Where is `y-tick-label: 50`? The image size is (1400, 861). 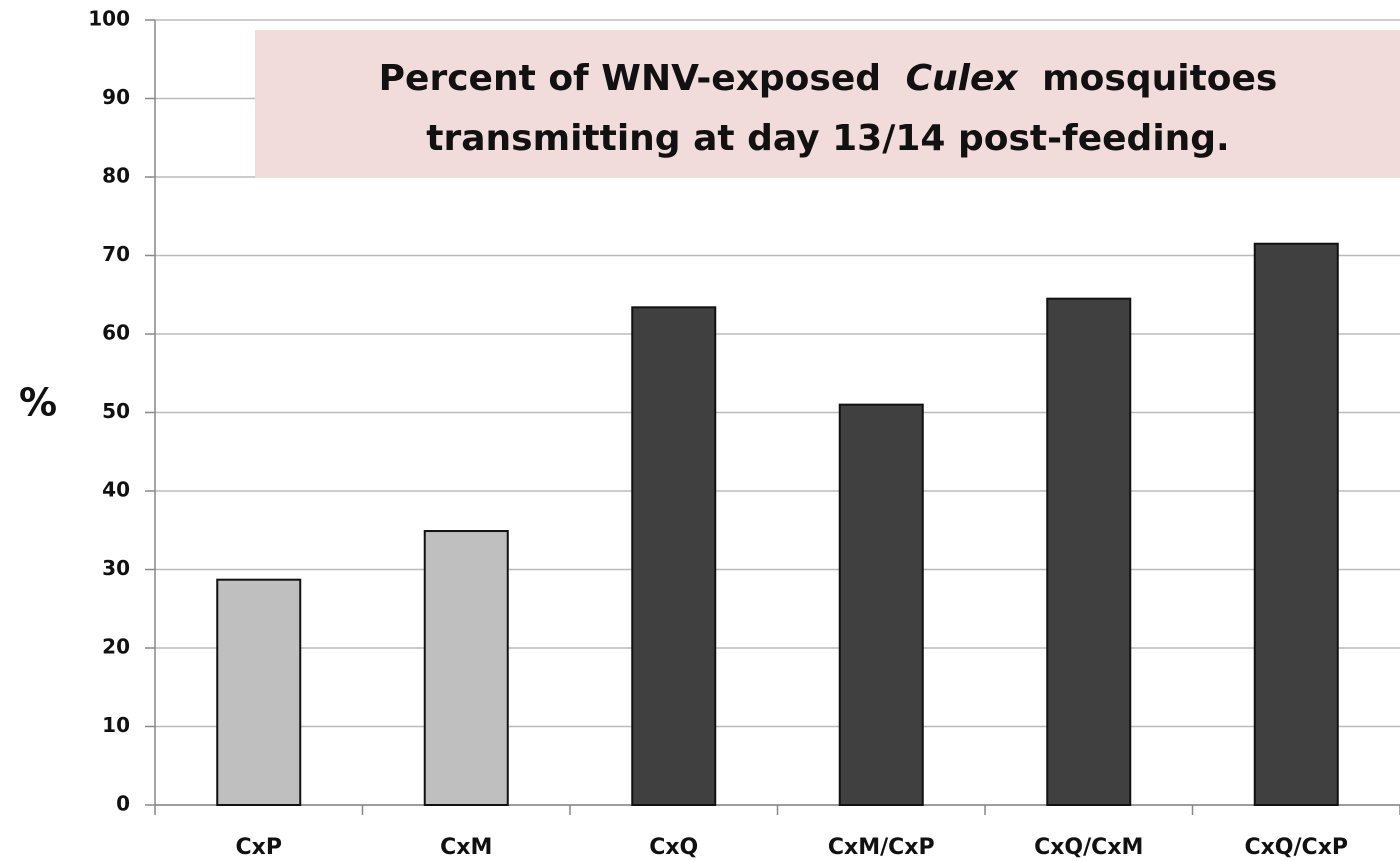
y-tick-label: 50 is located at coordinates (116, 411).